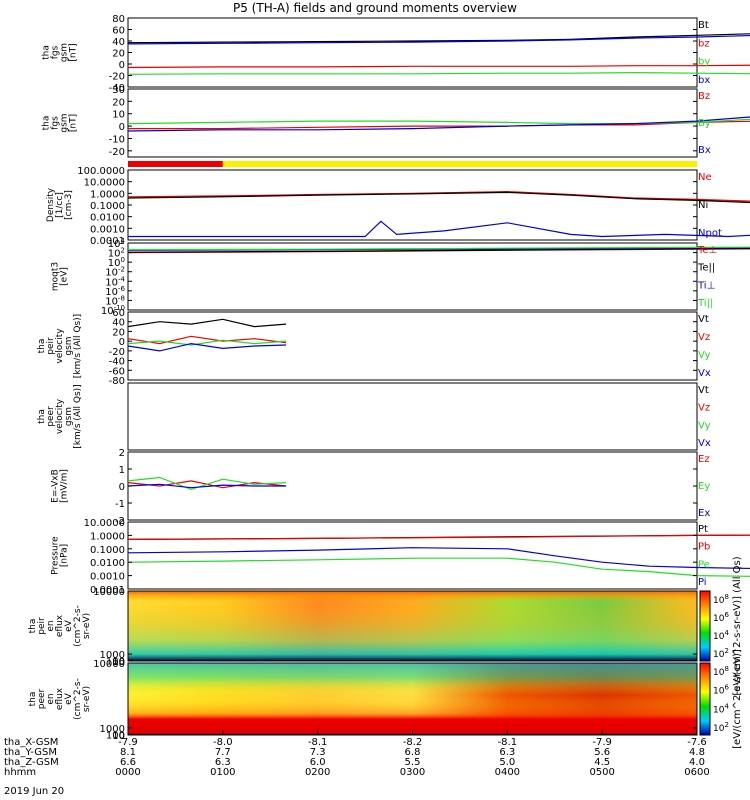 The height and width of the screenshot is (800, 750). I want to click on series-line-Npot, so click(439, 229).